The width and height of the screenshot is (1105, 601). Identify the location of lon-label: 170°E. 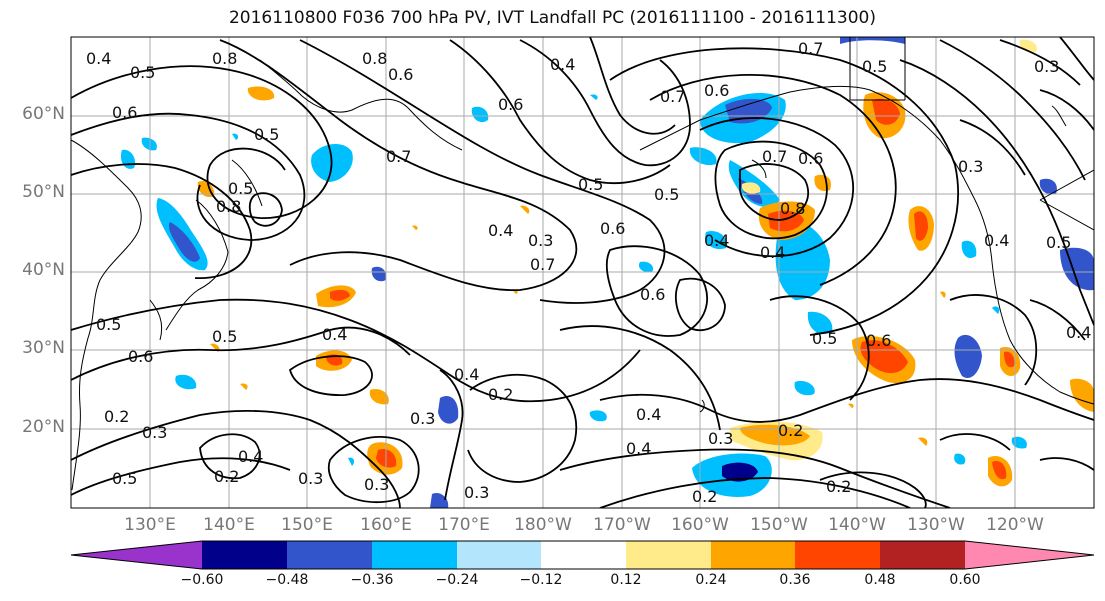
(464, 525).